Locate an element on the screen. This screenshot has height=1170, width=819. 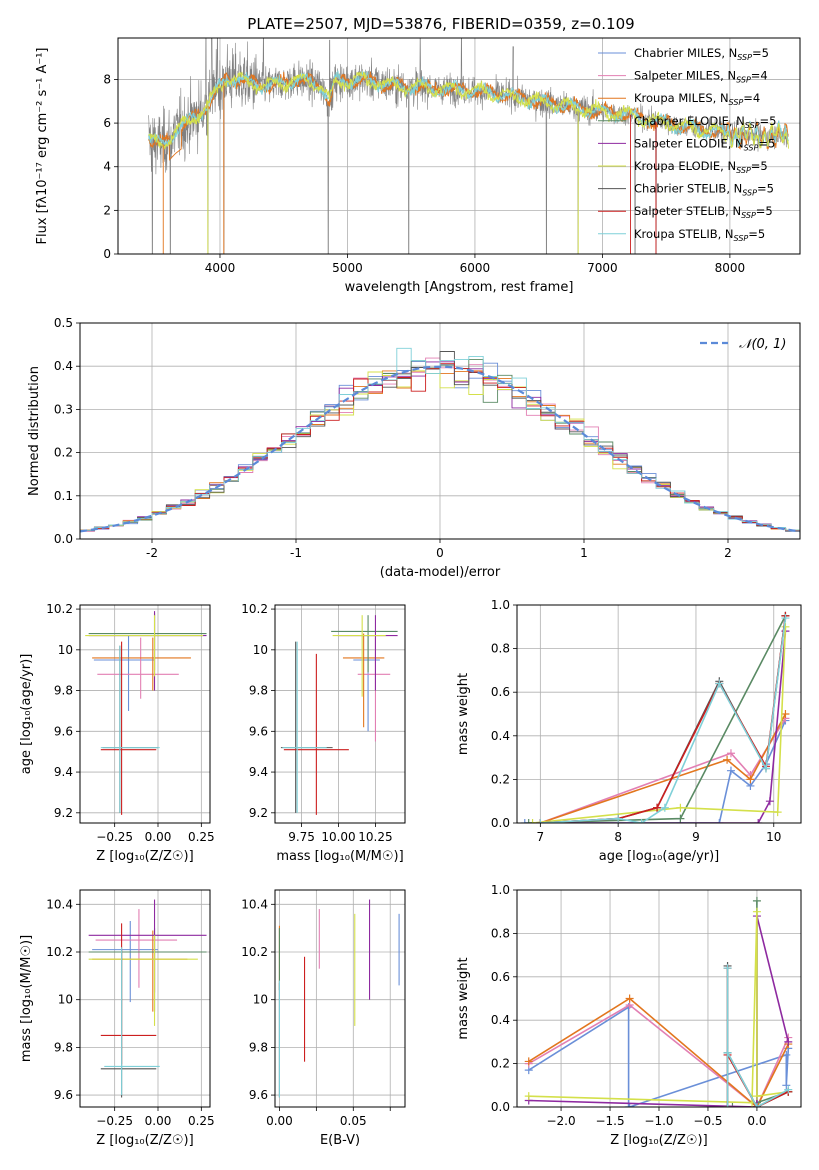
spectrum-ytick-label: 6 is located at coordinates (107, 123).